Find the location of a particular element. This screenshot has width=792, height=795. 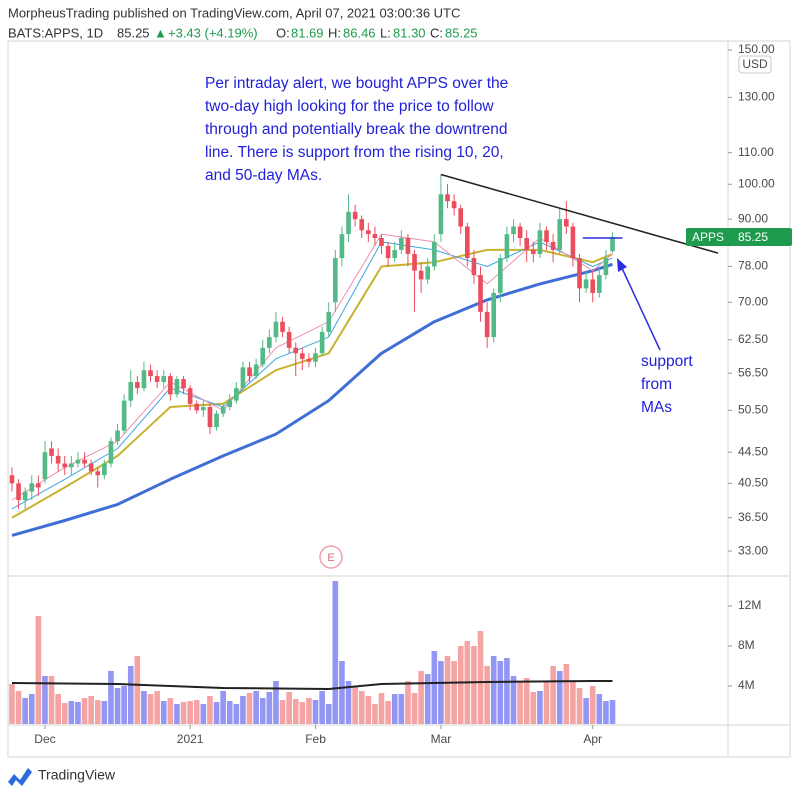

last-price: 85.25 is located at coordinates (133, 32).